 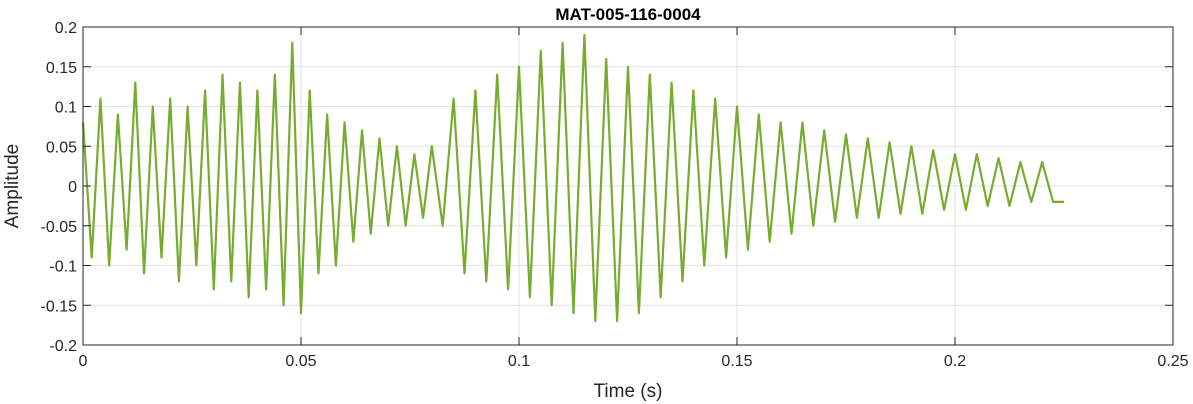 I want to click on x-tick-labels: 0 0.05 0.1 0.15 0.2 0.25, so click(x=634, y=361).